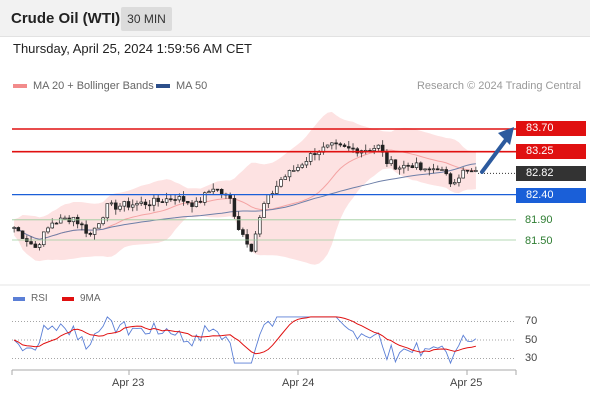 The image size is (590, 400). What do you see at coordinates (90, 298) in the screenshot?
I see `rsi-ma-legend-label: 9MA` at bounding box center [90, 298].